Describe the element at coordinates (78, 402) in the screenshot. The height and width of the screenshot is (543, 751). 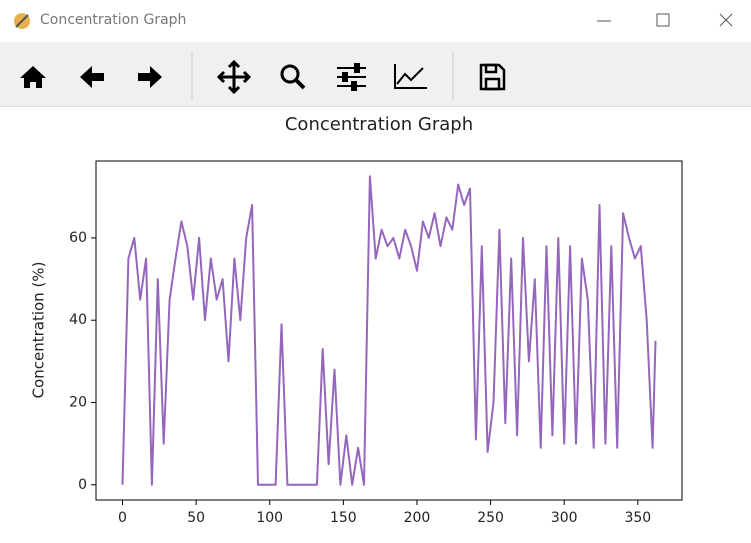
I see `y-tick-label: 20` at that location.